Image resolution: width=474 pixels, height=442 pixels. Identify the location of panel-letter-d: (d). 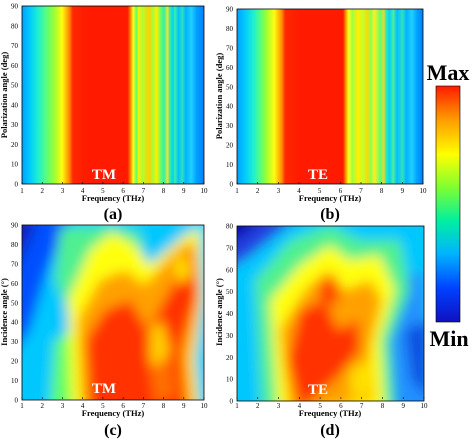
(330, 430).